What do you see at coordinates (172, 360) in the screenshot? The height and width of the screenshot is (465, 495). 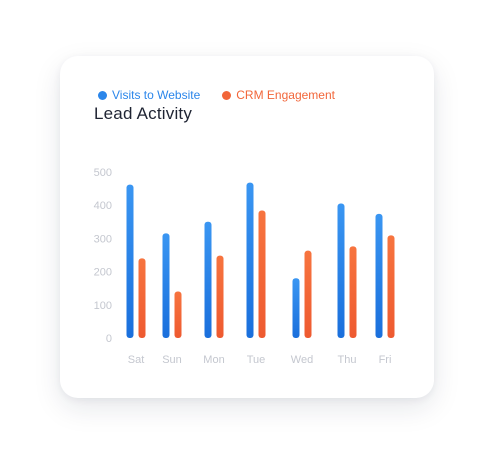 I see `x-tick-label: Sun` at bounding box center [172, 360].